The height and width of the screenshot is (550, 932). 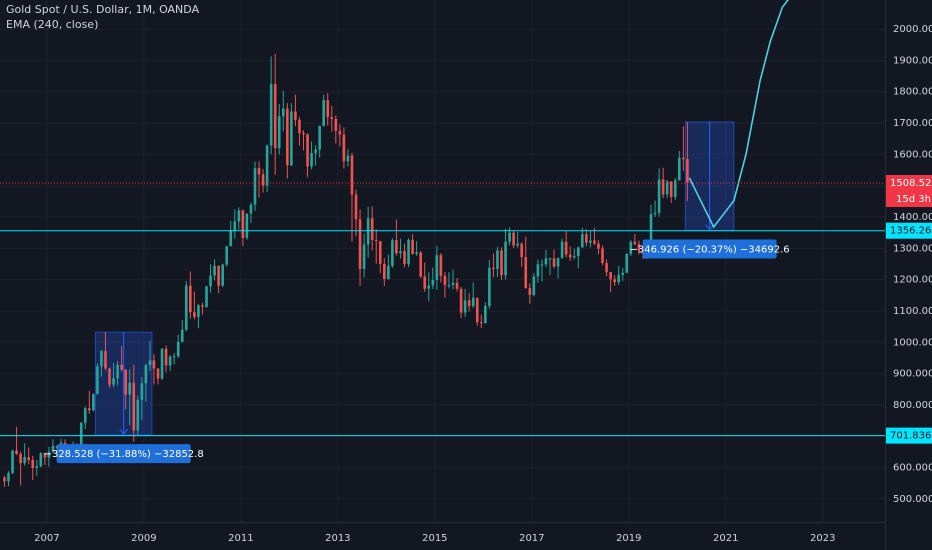 I want to click on price-label: 1356.264, so click(x=911, y=231).